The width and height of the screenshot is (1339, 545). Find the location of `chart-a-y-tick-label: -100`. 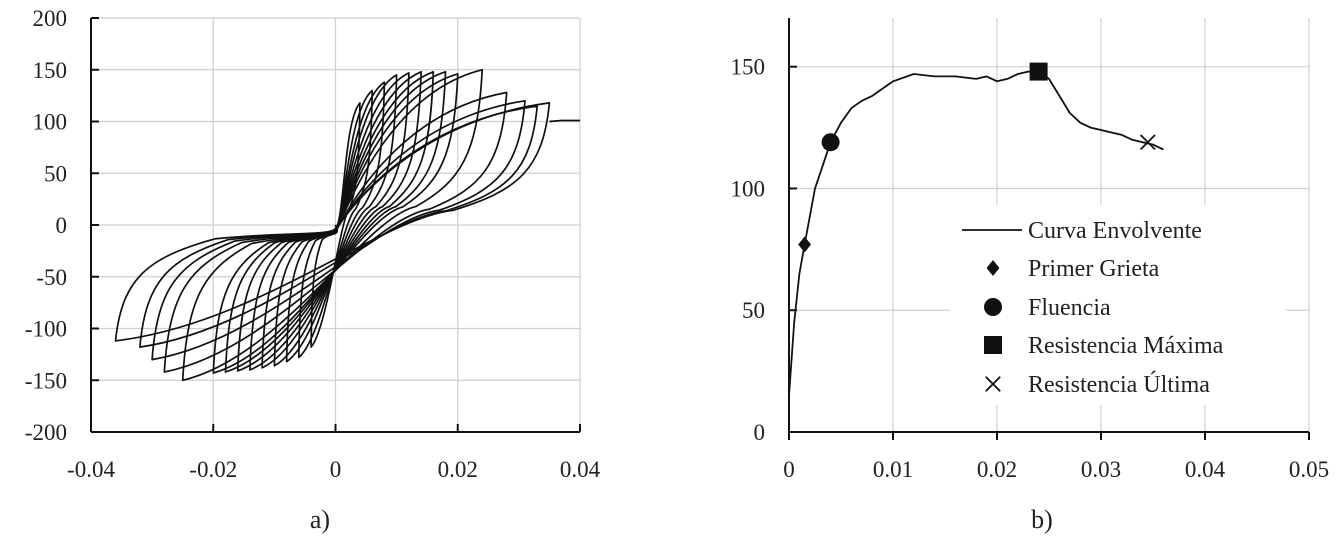

chart-a-y-tick-label: -100 is located at coordinates (46, 329).